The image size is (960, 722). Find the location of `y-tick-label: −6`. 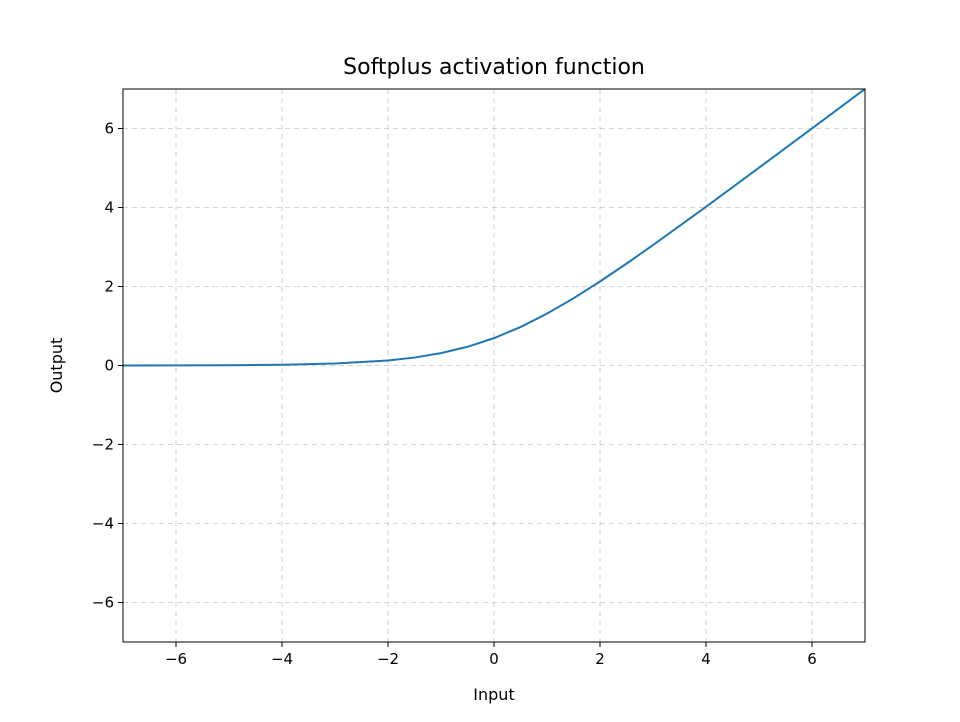

y-tick-label: −6 is located at coordinates (103, 603).